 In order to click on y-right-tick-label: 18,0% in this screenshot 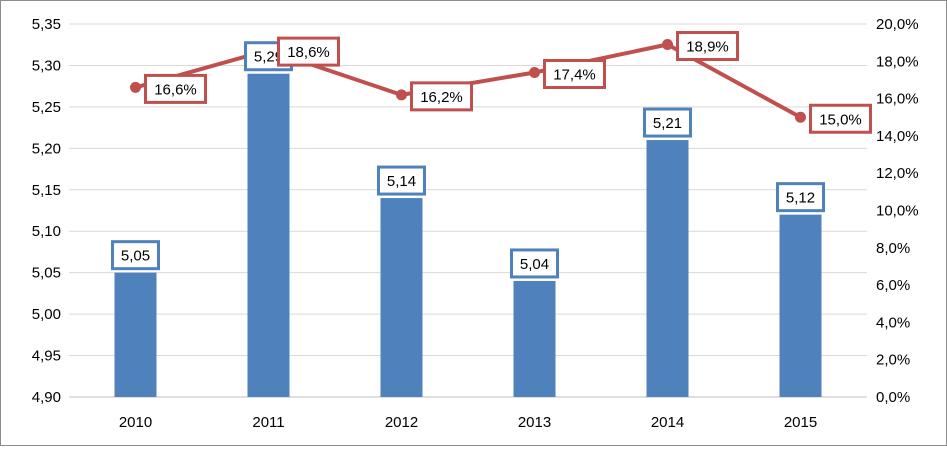, I will do `click(897, 61)`.